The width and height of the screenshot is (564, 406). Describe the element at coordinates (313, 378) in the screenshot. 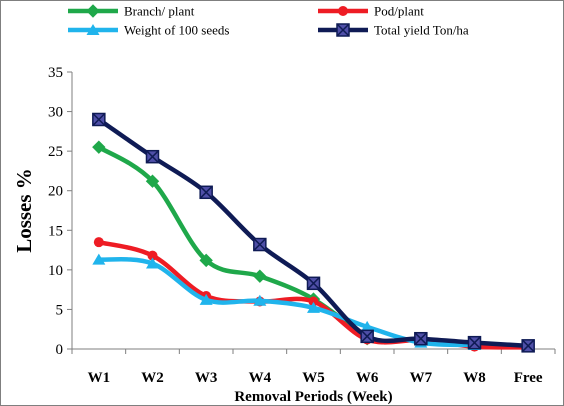

I see `x-tick-label: W5` at that location.